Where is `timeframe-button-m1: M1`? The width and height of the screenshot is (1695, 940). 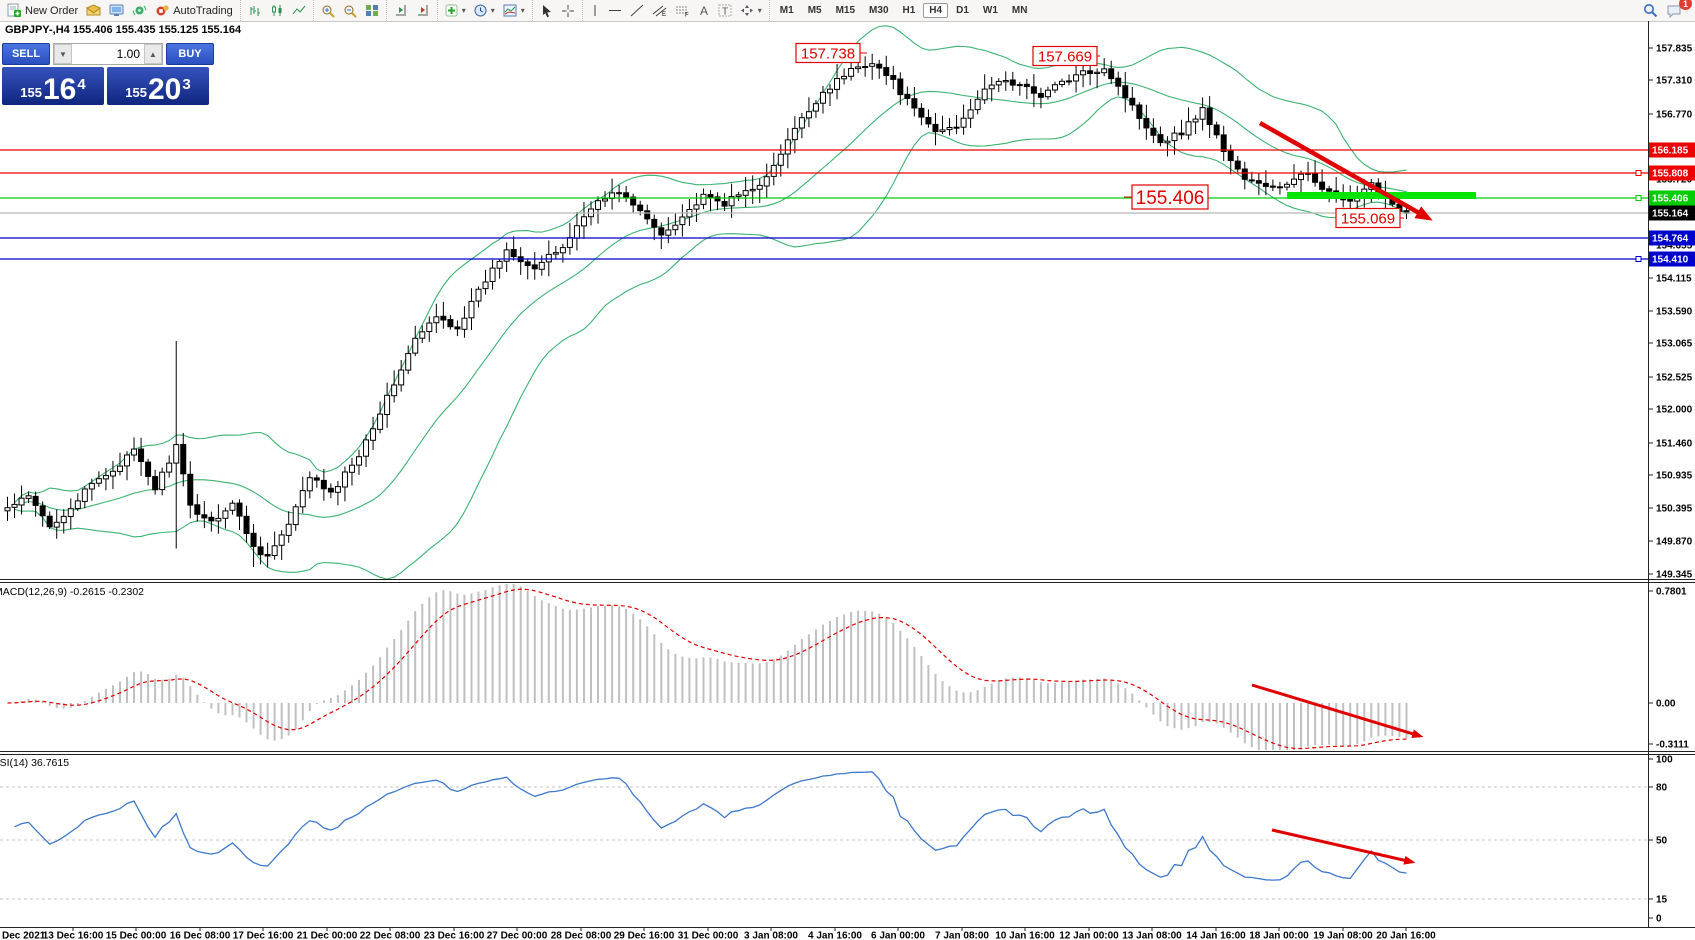
timeframe-button-m1: M1 is located at coordinates (786, 10).